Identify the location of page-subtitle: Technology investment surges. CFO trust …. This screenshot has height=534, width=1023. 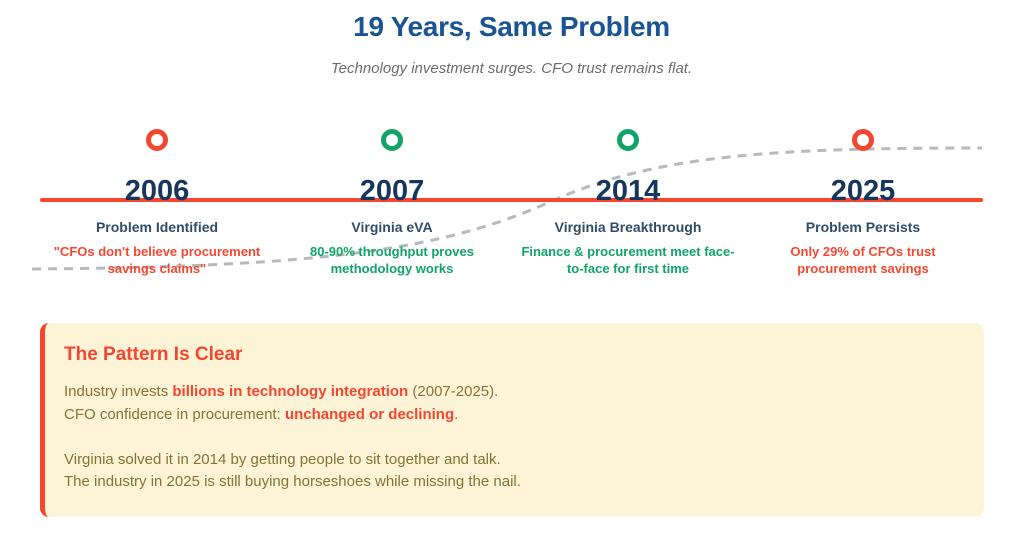
(511, 68).